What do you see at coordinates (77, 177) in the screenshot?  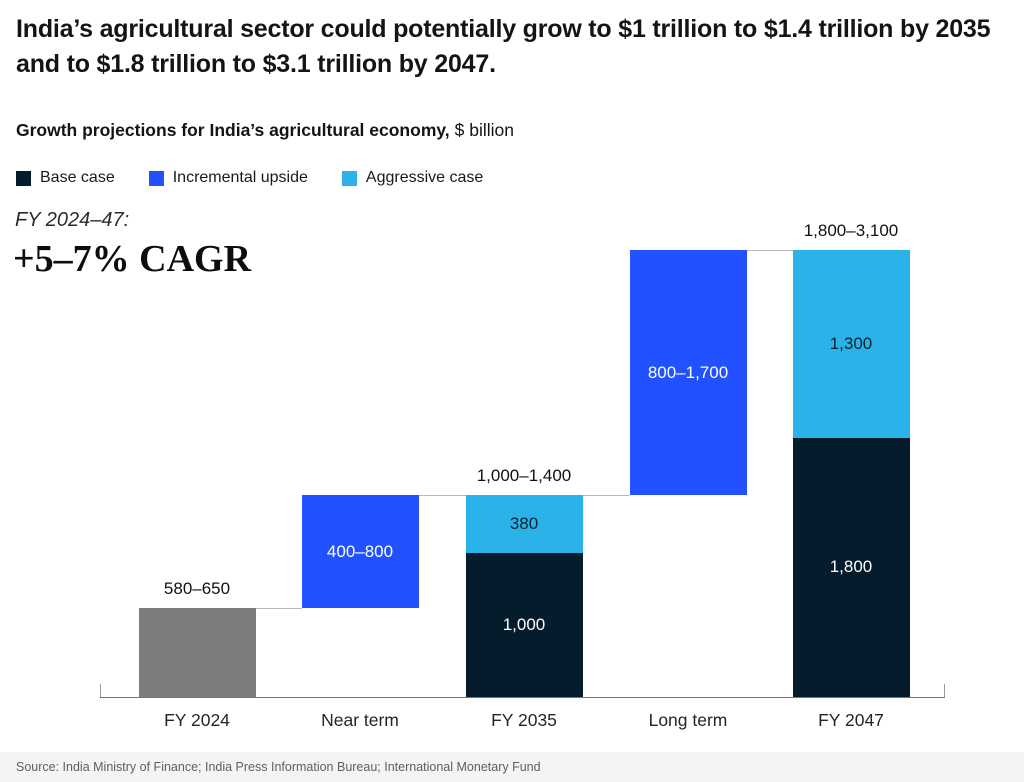 I see `legend-label: Base case` at bounding box center [77, 177].